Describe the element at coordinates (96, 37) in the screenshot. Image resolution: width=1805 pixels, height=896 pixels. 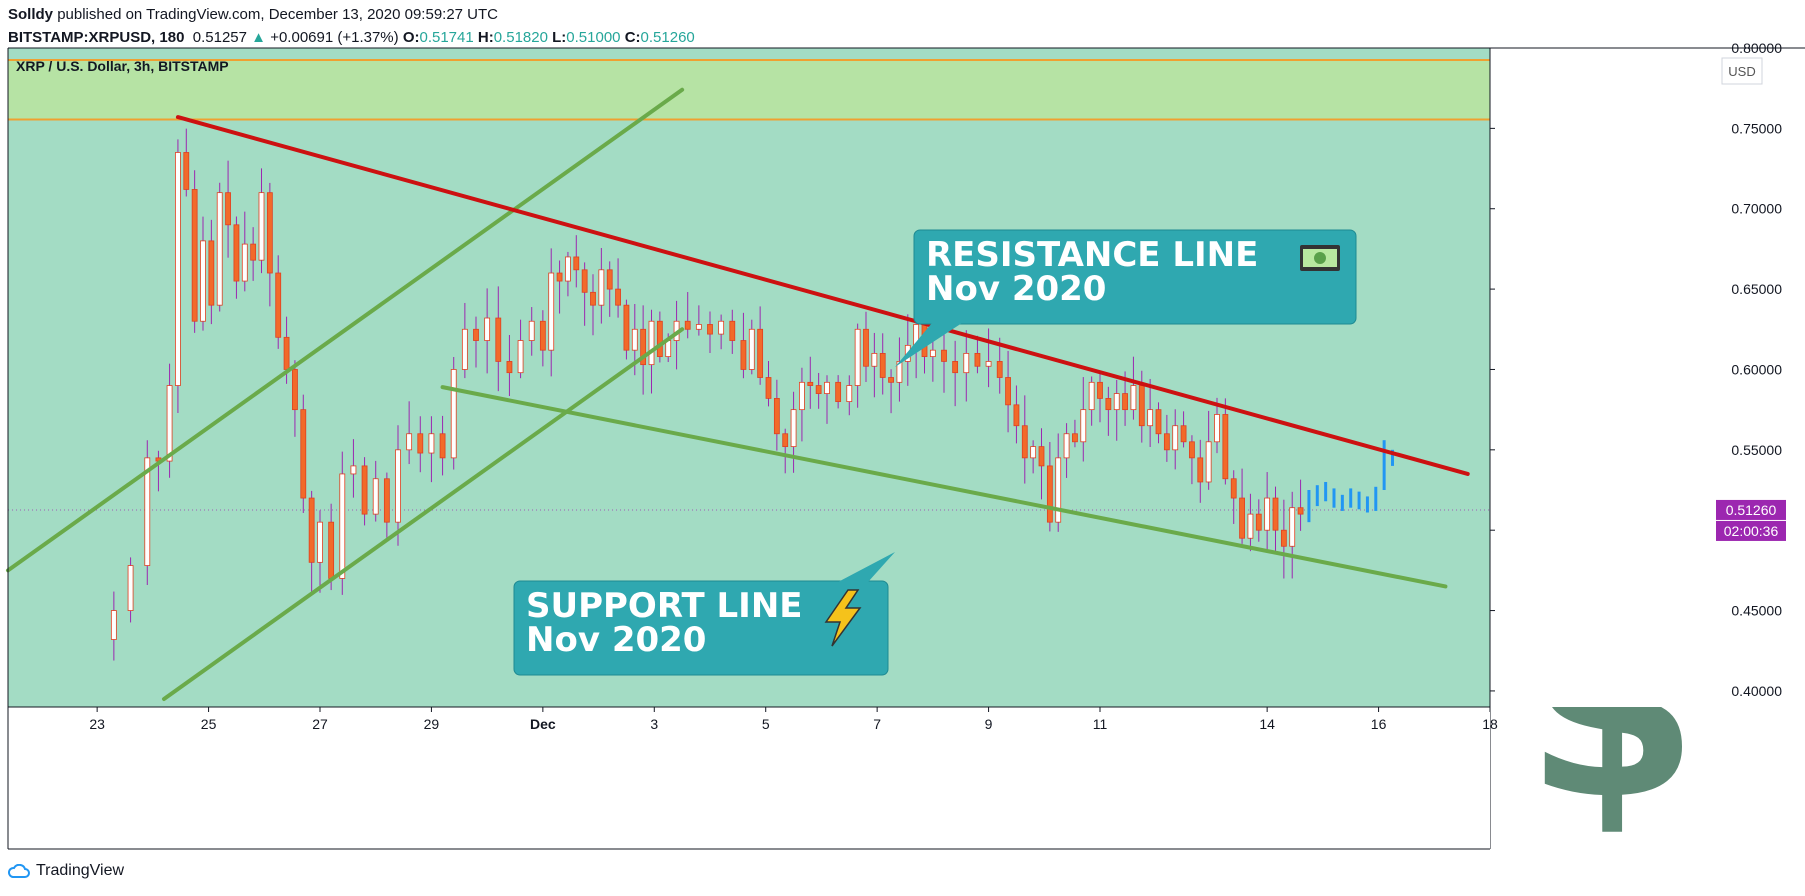
I see `symbol-name: BITSTAMP:XRPUSD, 180` at that location.